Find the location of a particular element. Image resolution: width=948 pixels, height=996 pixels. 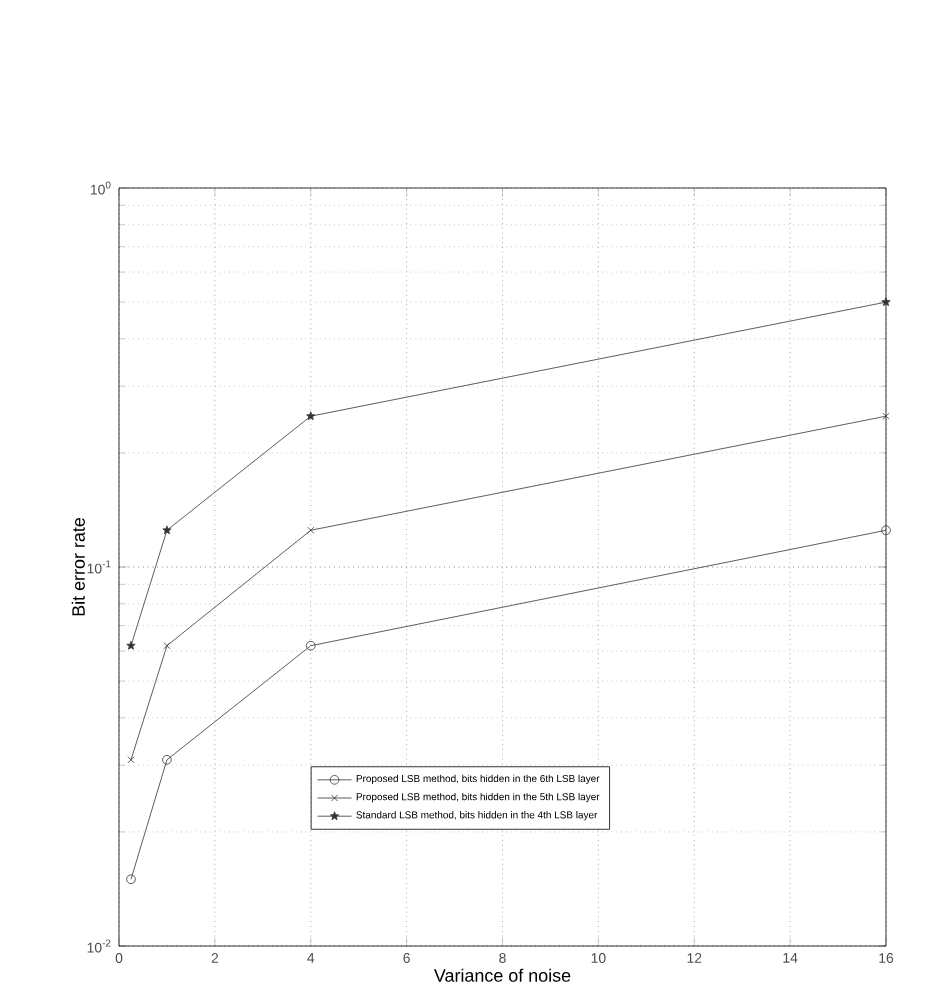

y-axis-title: Bit error rate is located at coordinates (78, 566).